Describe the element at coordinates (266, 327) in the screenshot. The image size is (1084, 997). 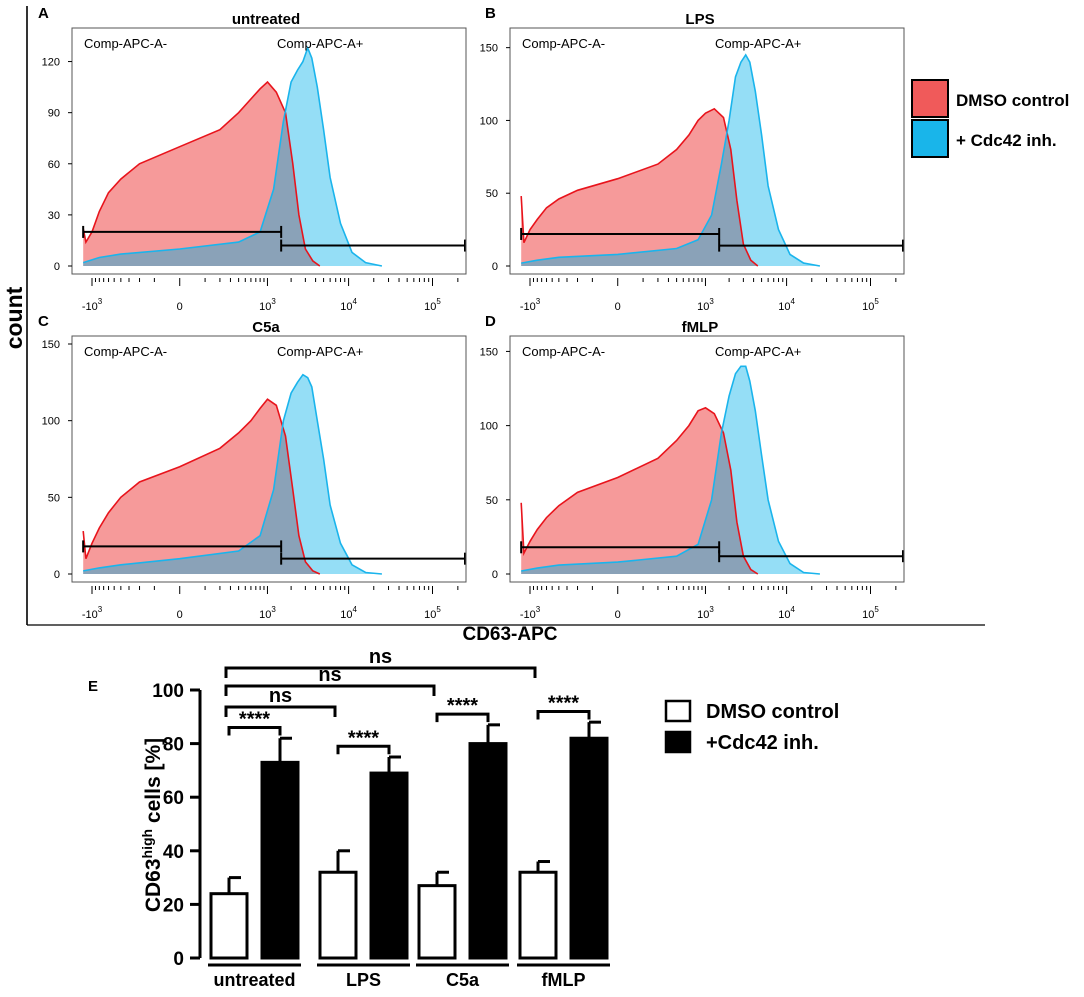
I see `panel-title: C5a` at that location.